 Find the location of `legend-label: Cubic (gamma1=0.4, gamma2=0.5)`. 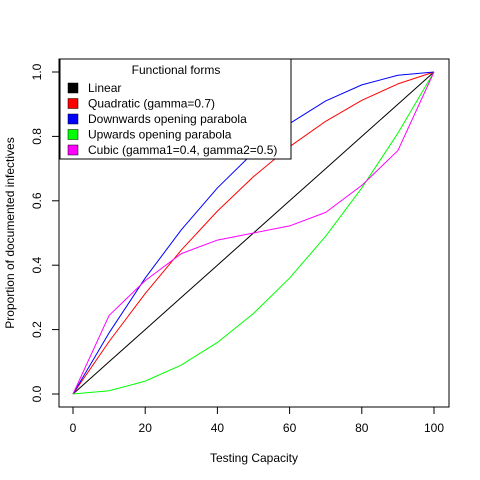

legend-label: Cubic (gamma1=0.4, gamma2=0.5) is located at coordinates (182, 150).